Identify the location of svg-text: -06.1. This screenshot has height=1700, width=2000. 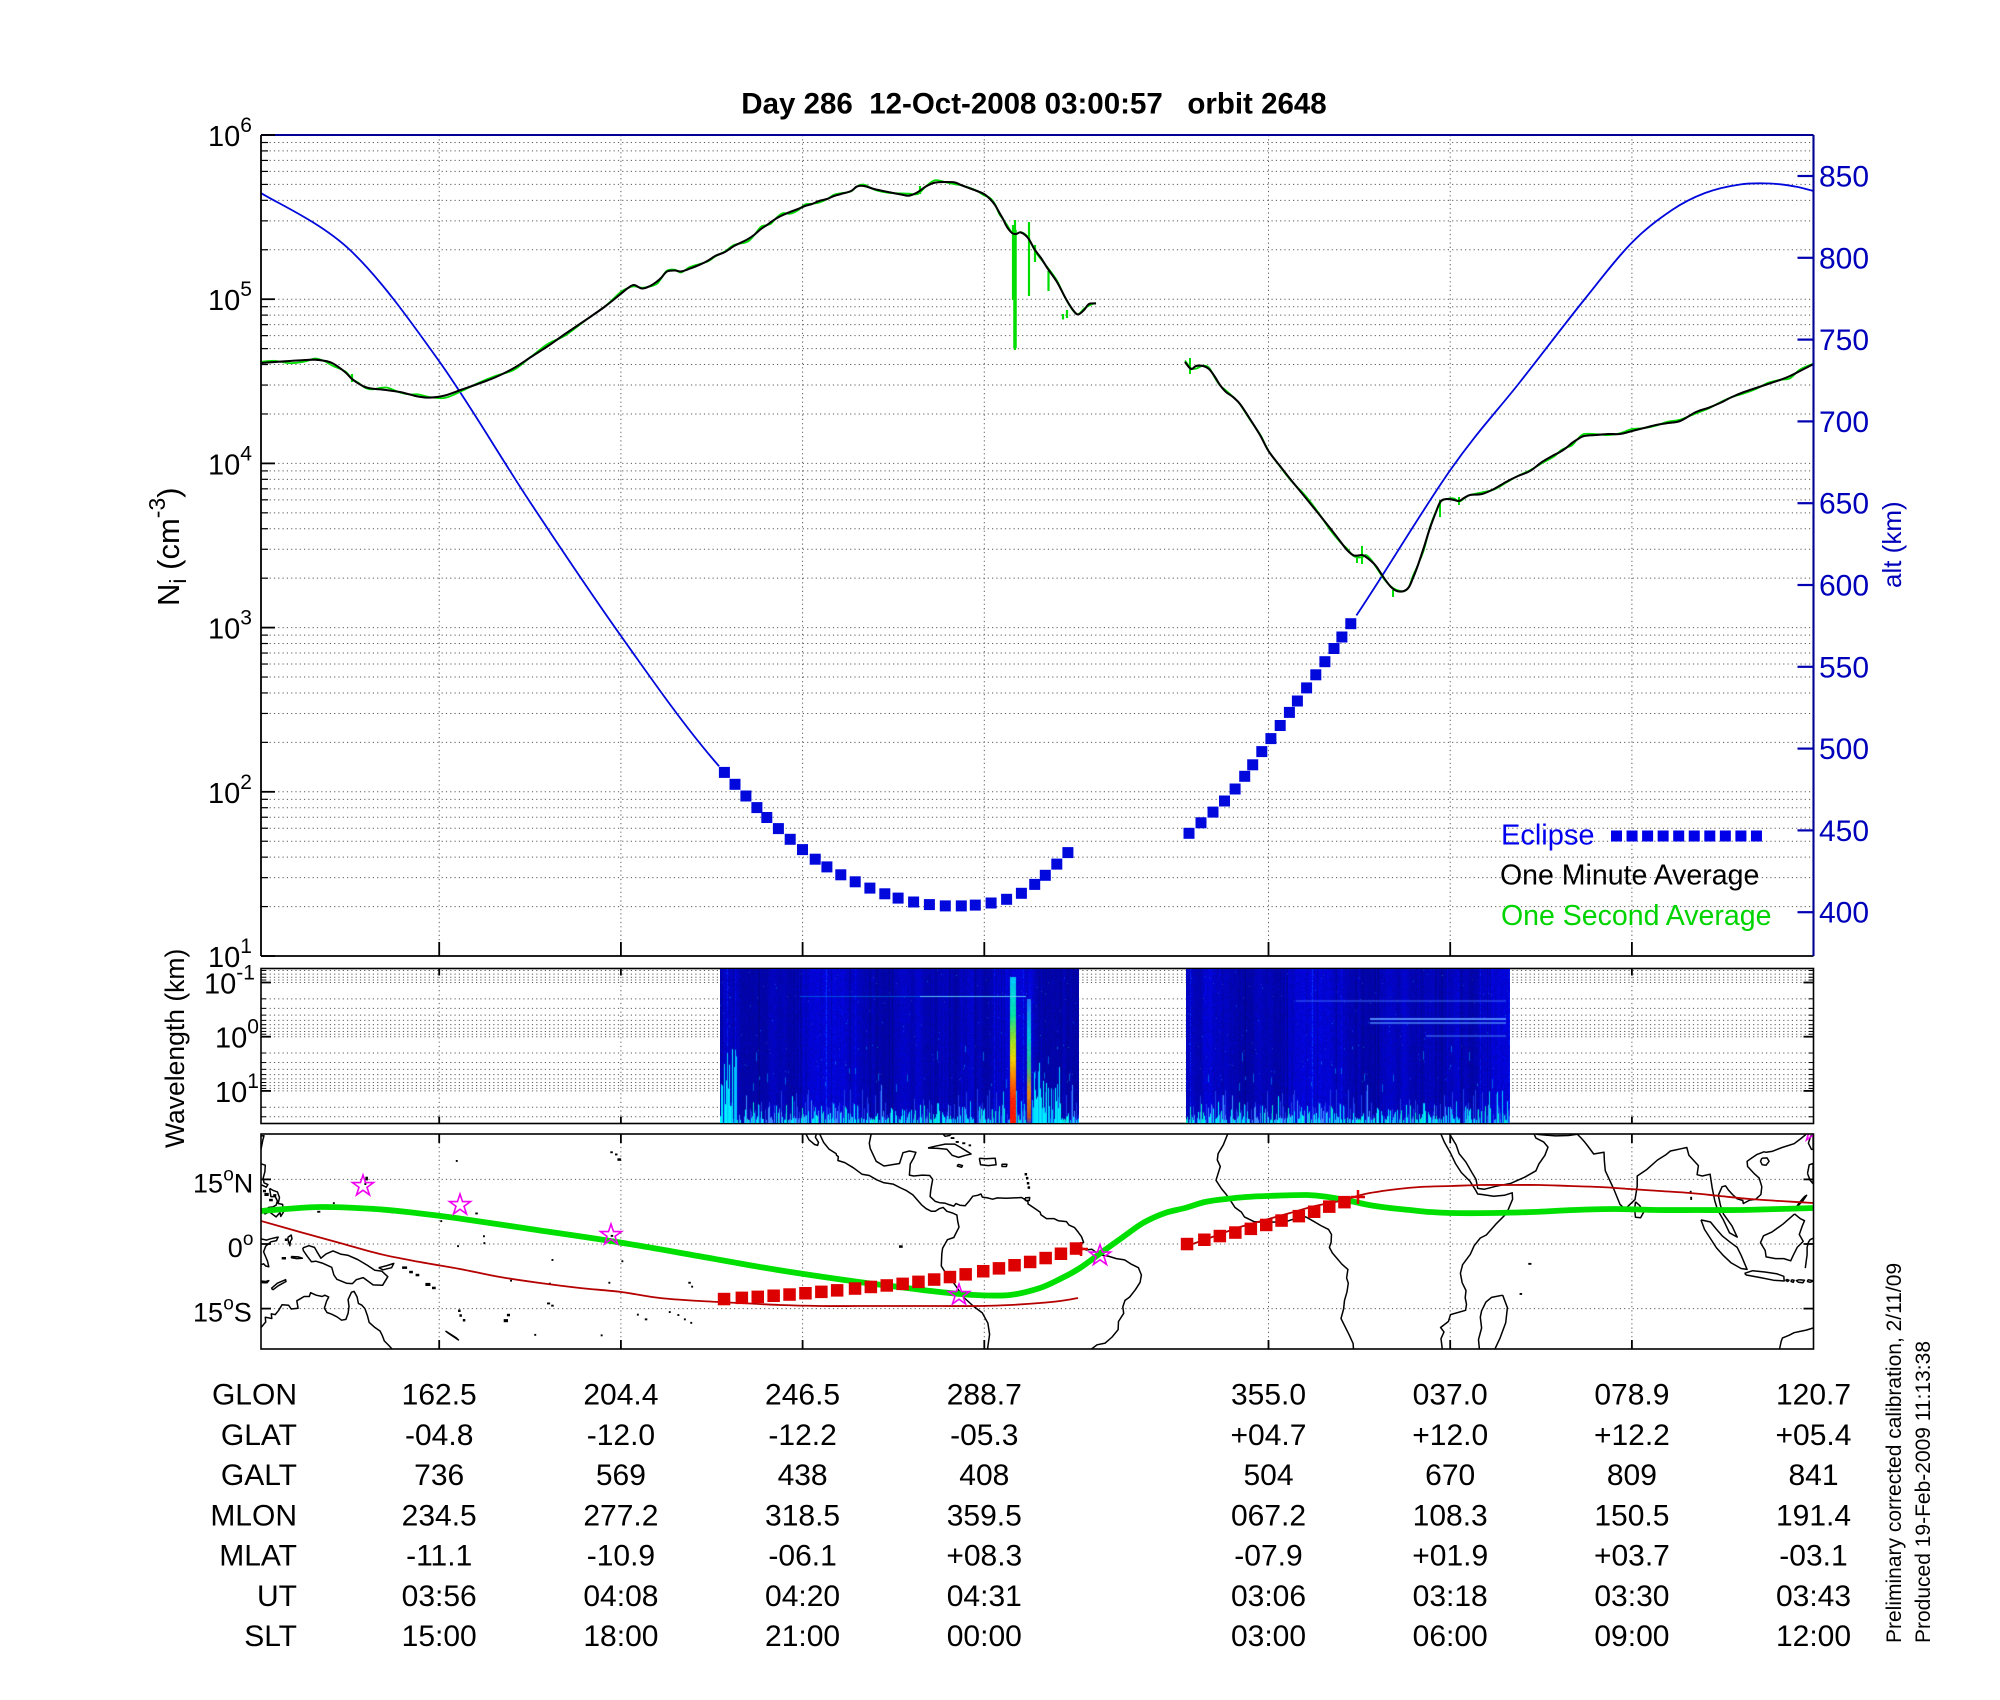
(802, 1556).